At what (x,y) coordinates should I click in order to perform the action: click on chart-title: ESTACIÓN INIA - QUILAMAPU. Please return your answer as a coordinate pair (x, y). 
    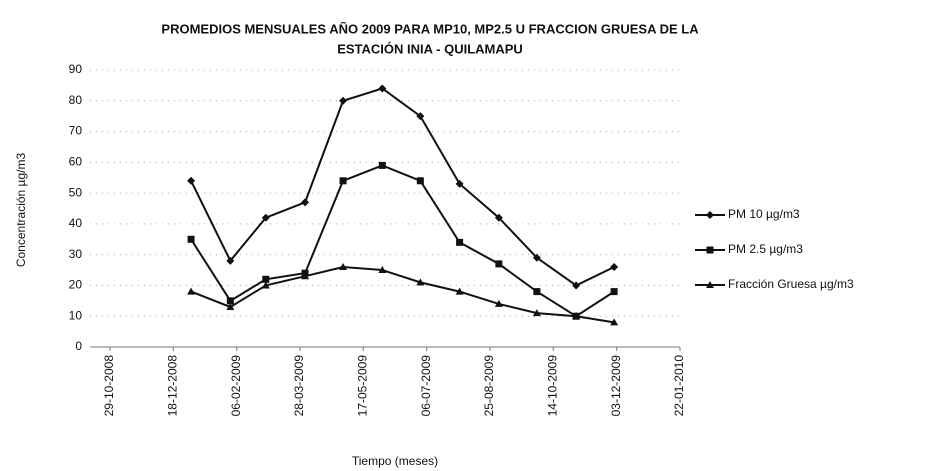
    Looking at the image, I should click on (430, 48).